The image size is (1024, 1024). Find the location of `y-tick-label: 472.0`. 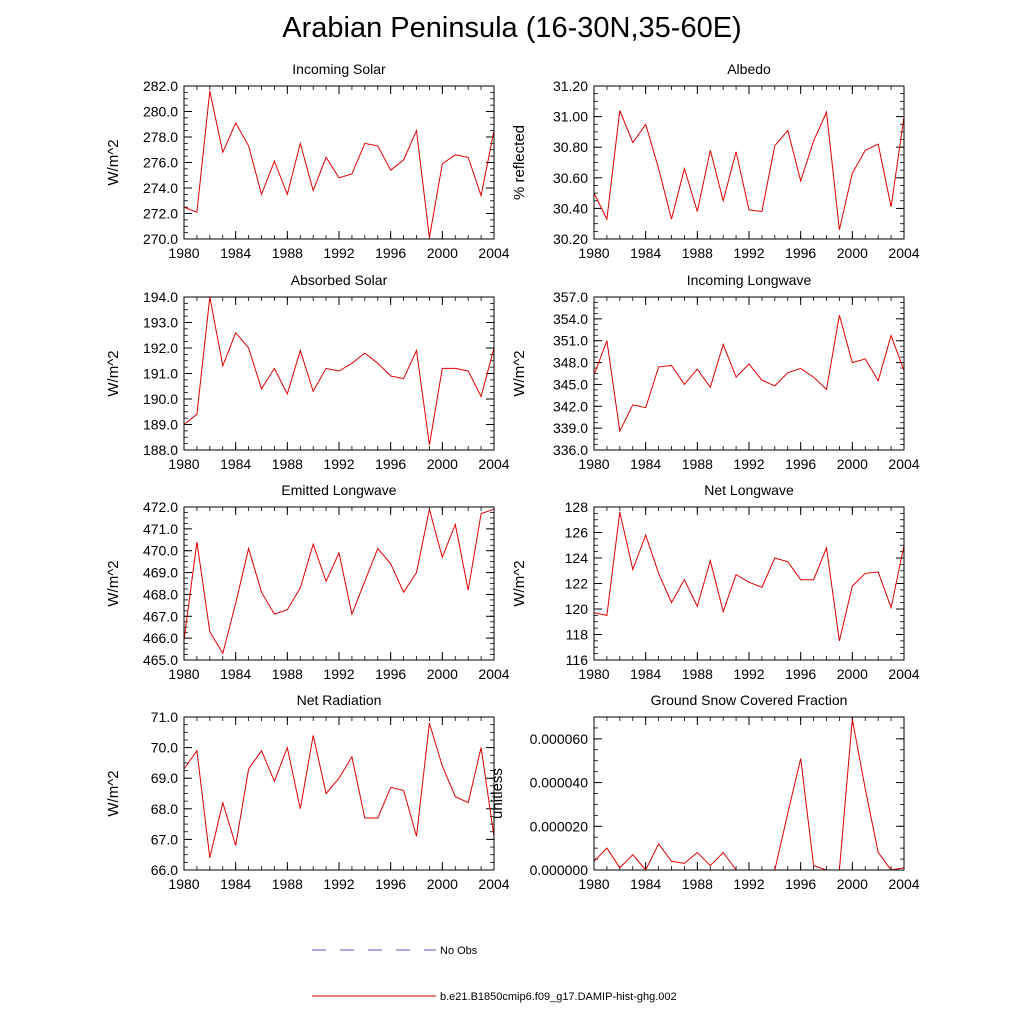

y-tick-label: 472.0 is located at coordinates (160, 507).